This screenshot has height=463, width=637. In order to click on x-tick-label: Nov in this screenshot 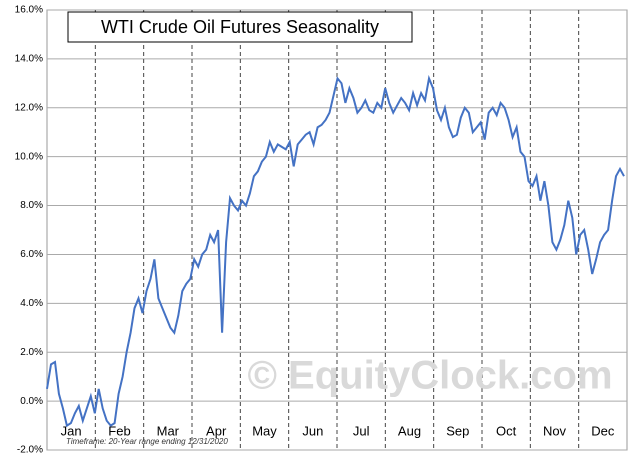, I will do `click(555, 430)`.